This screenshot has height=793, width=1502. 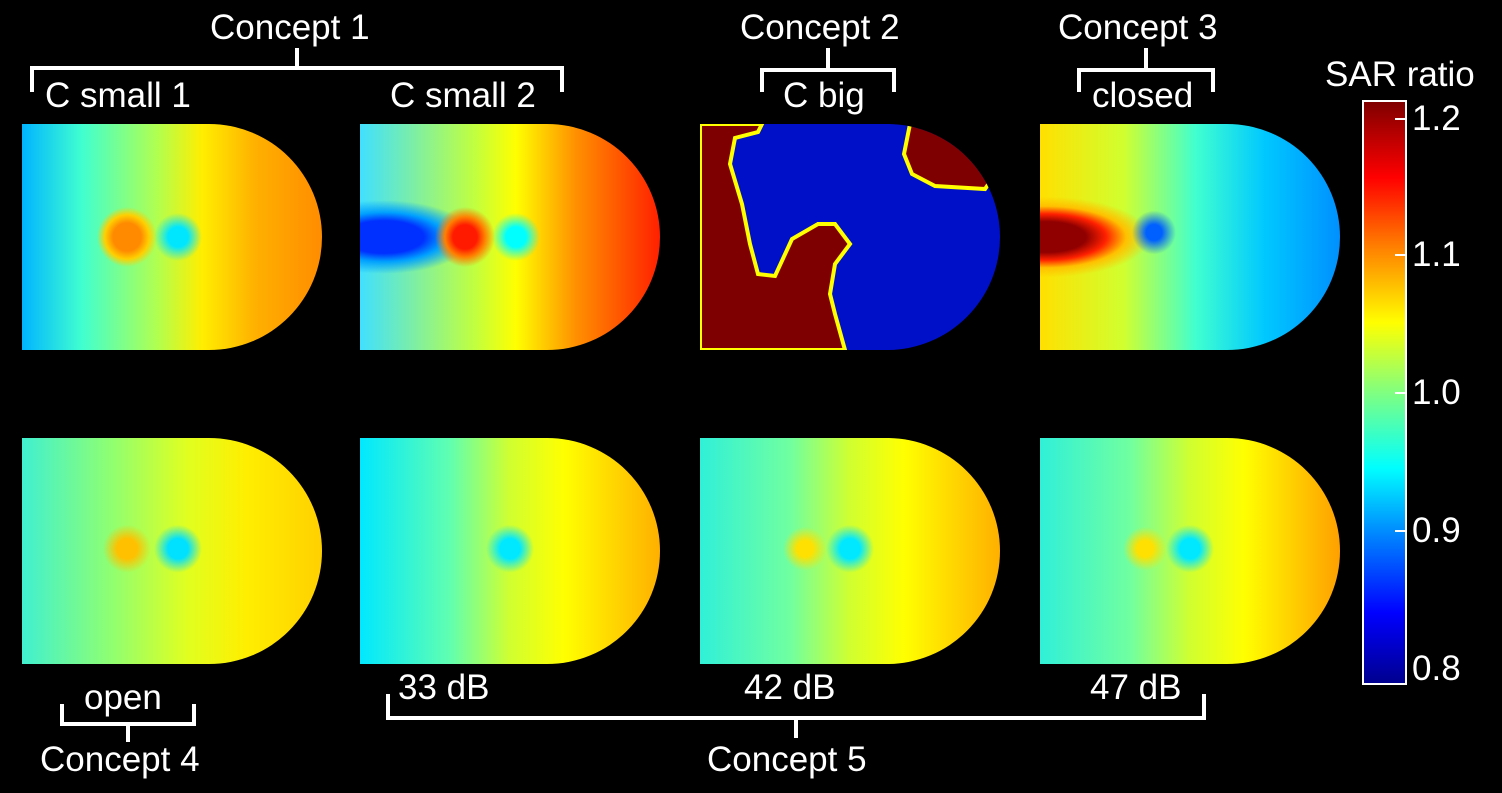 What do you see at coordinates (1136, 687) in the screenshot?
I see `db-47-label: 47 dB` at bounding box center [1136, 687].